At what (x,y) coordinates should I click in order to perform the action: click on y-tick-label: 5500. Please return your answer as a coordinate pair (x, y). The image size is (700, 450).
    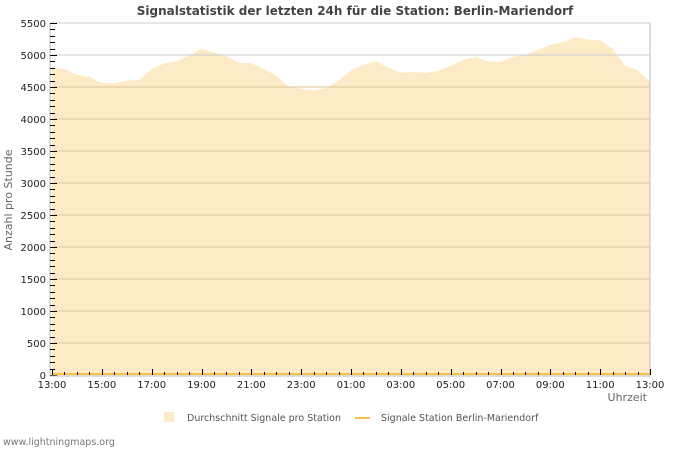
    Looking at the image, I should click on (33, 24).